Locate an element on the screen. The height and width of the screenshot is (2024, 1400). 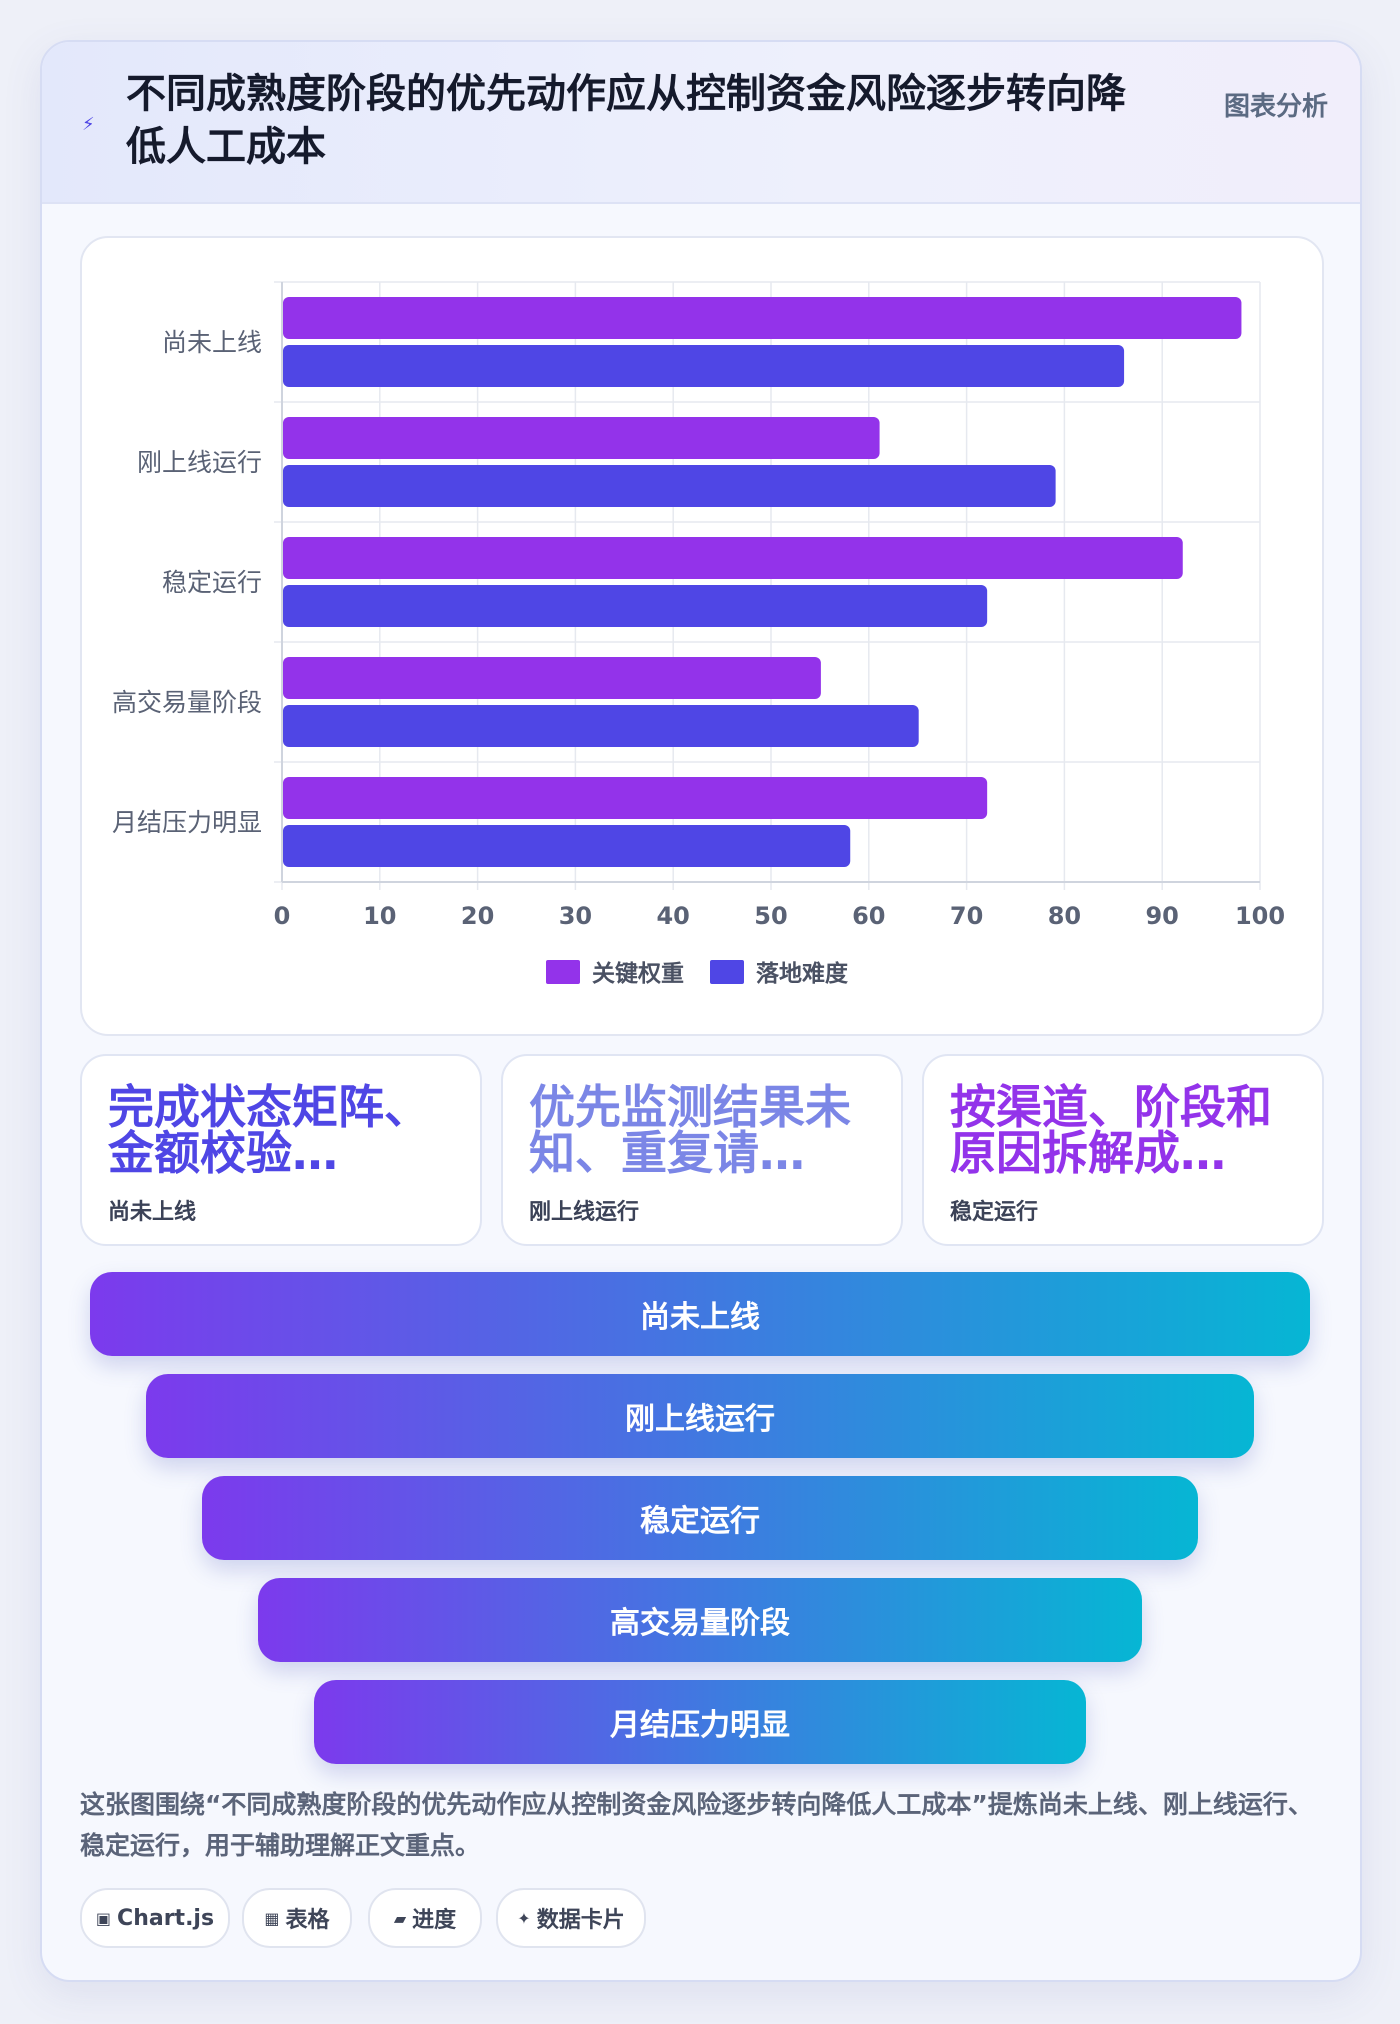
stat-card-2: 优先监测结果未知、重复请… 刚上线运行 is located at coordinates (702, 1150).